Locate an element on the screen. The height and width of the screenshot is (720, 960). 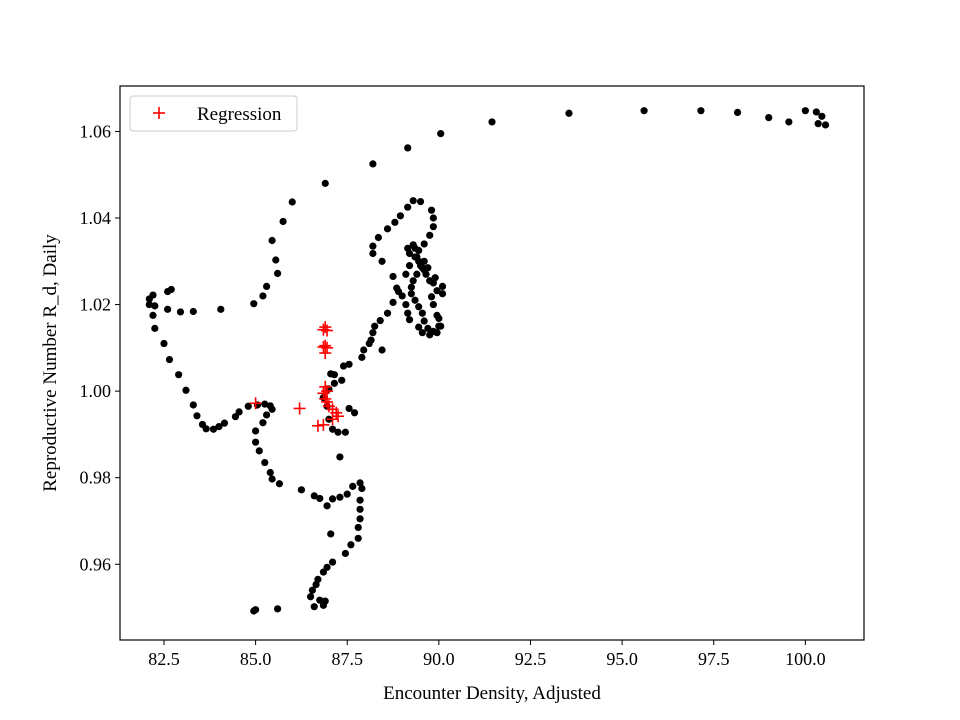
x-tick-label: 87.5 is located at coordinates (347, 659).